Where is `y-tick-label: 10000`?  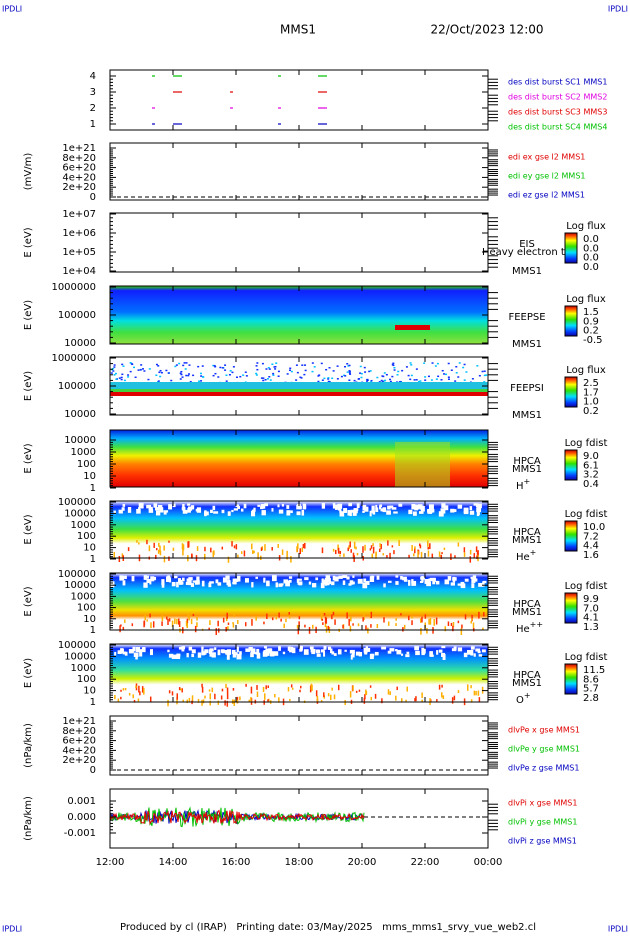
y-tick-label: 10000 is located at coordinates (80, 343).